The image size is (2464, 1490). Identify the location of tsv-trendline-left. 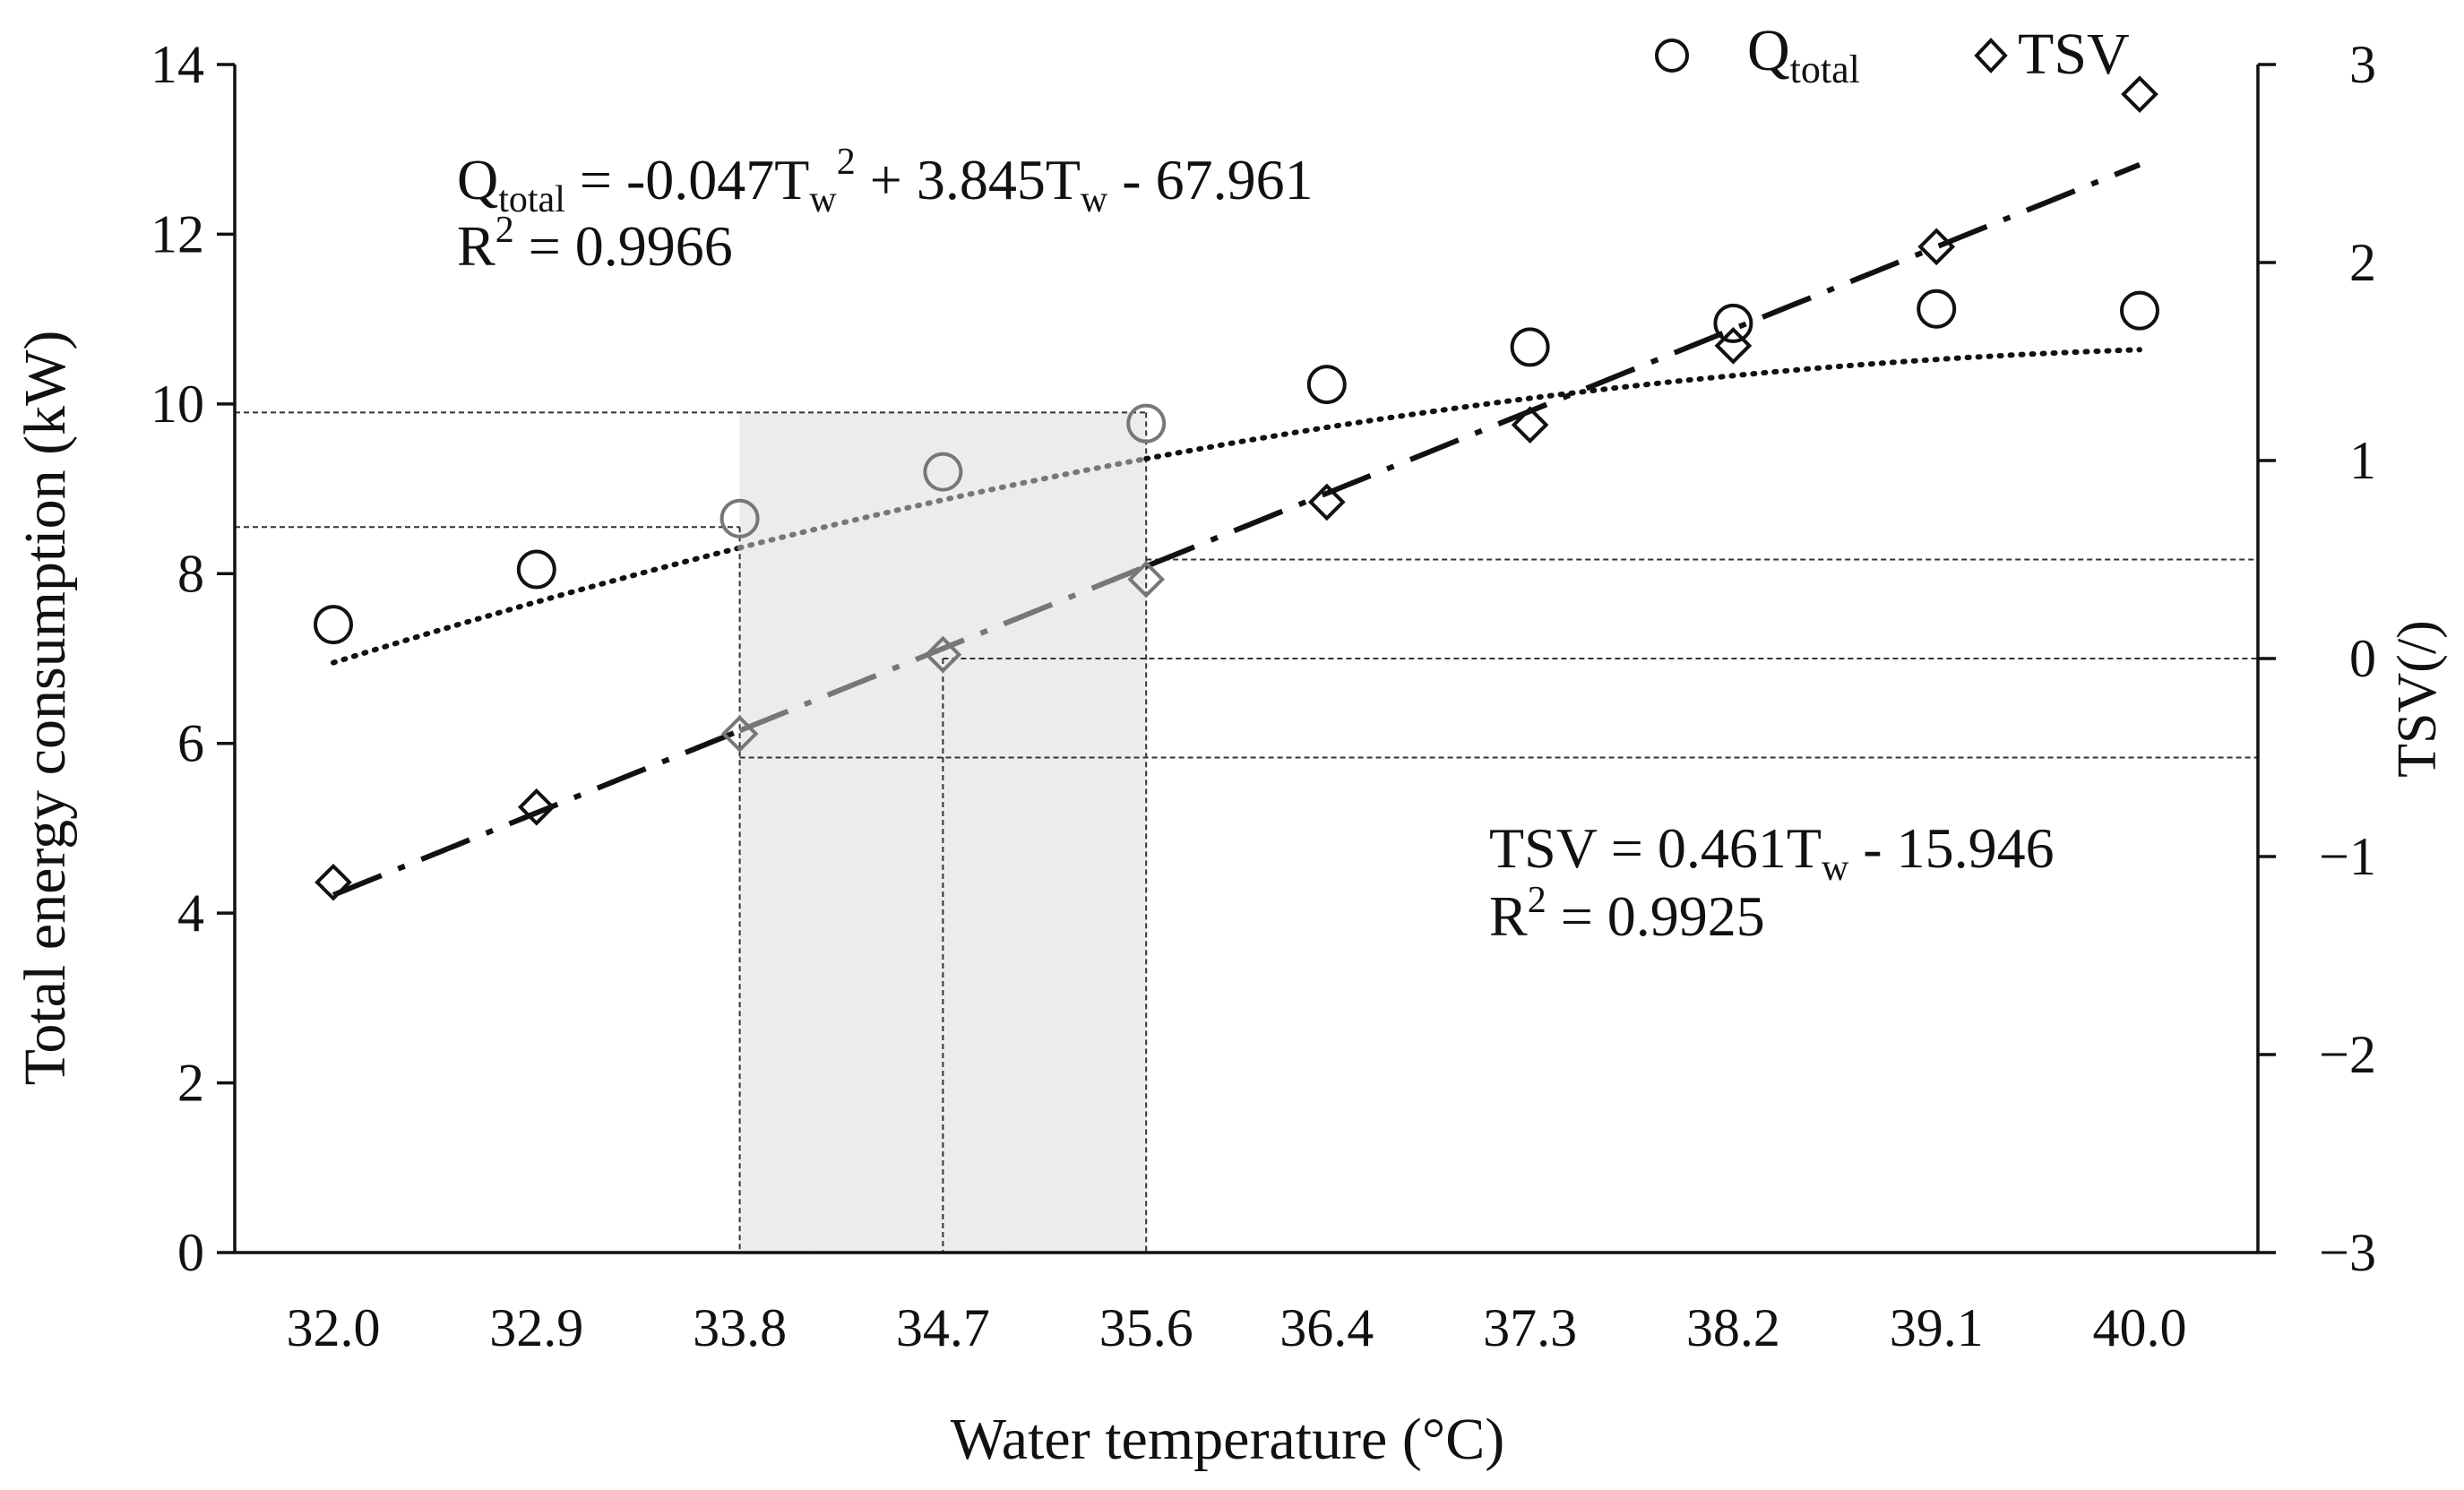
(536, 813).